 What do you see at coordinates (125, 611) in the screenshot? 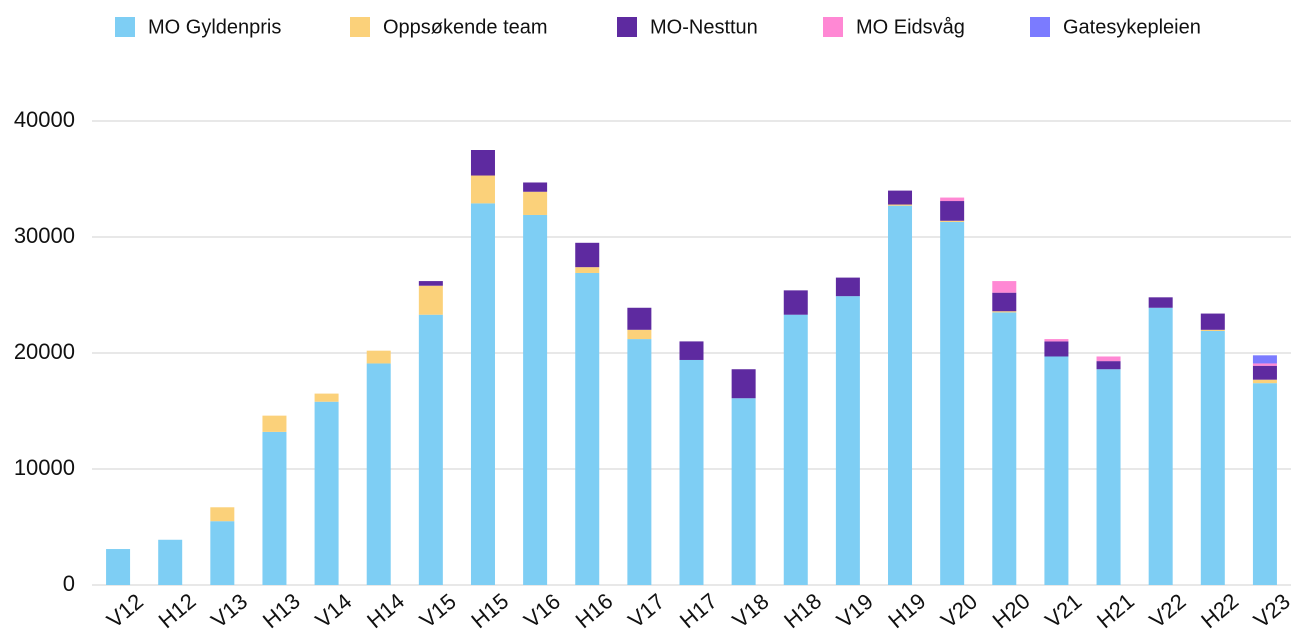
I see `x-tick-label: V12` at bounding box center [125, 611].